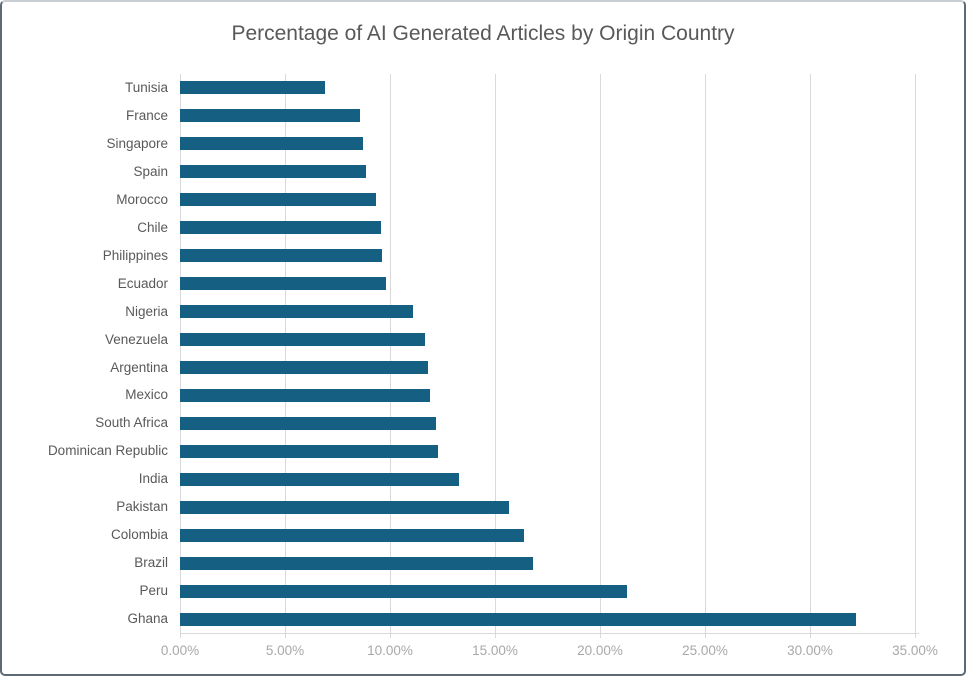  I want to click on bar-colombia, so click(352, 535).